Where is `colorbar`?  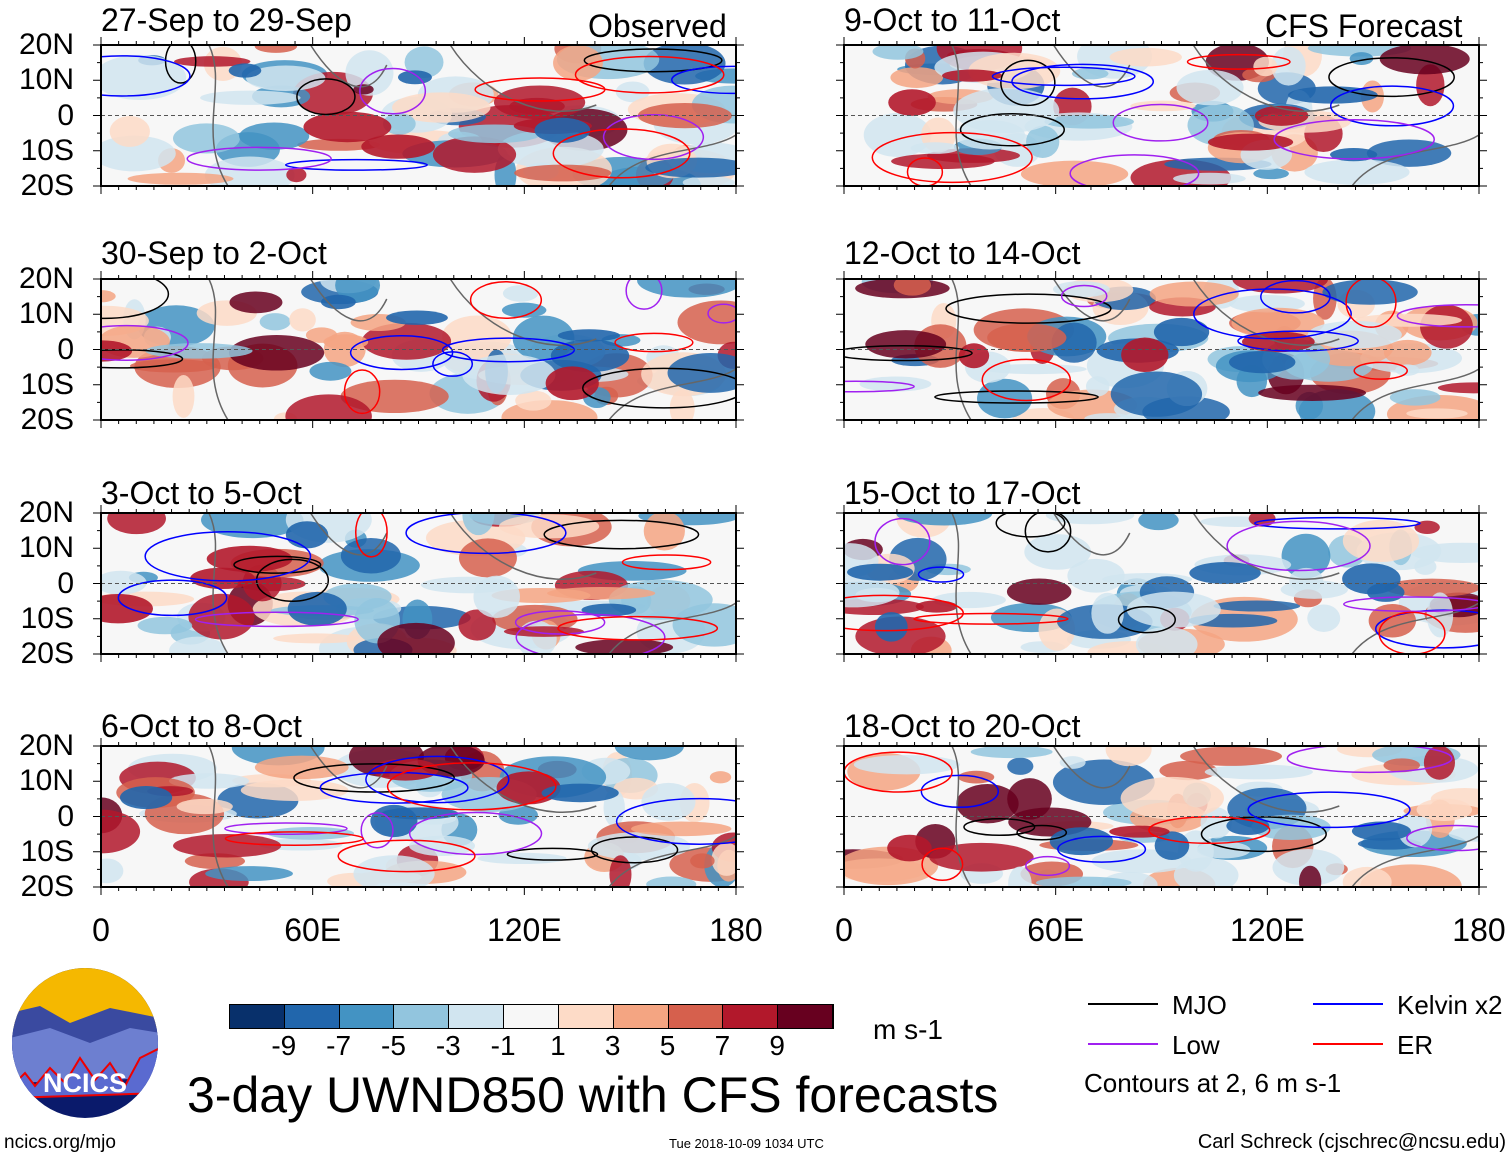
colorbar is located at coordinates (531, 1016).